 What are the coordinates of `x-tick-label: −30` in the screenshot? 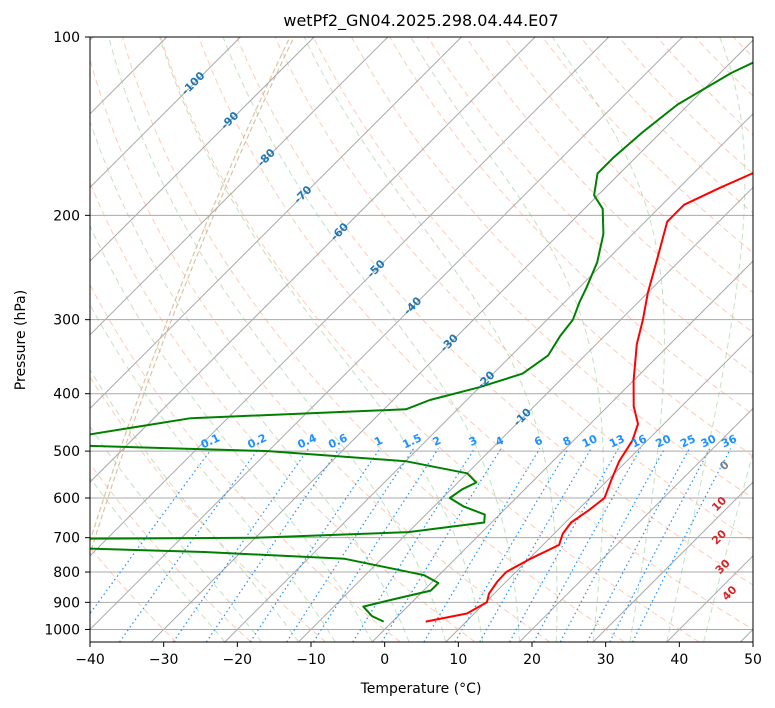 It's located at (164, 660).